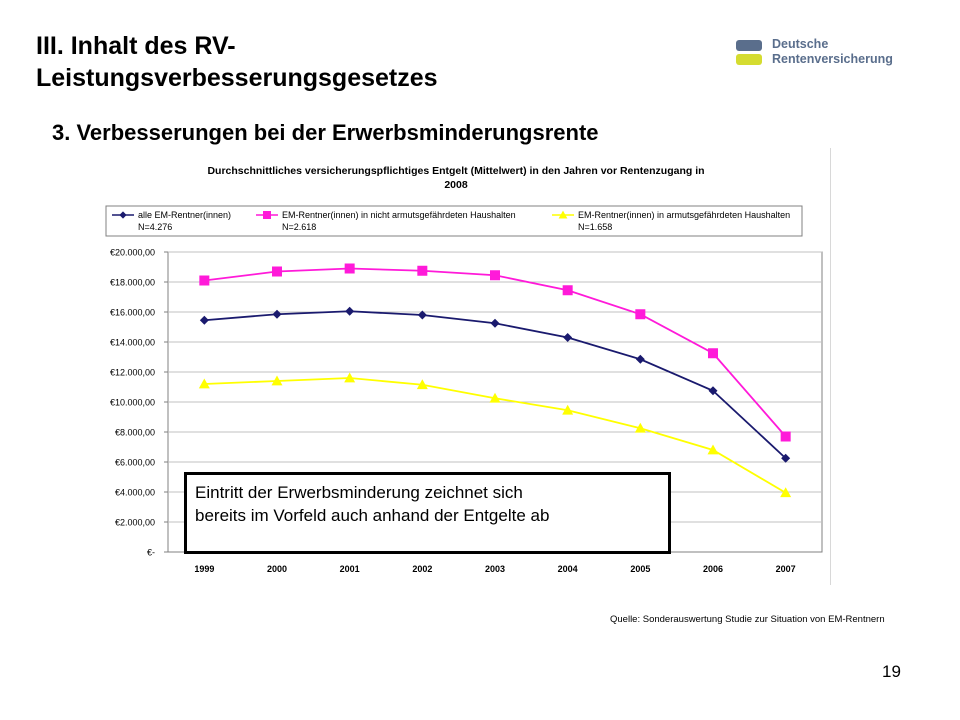 The height and width of the screenshot is (720, 960). What do you see at coordinates (785, 436) in the screenshot?
I see `series-2-point-2007` at bounding box center [785, 436].